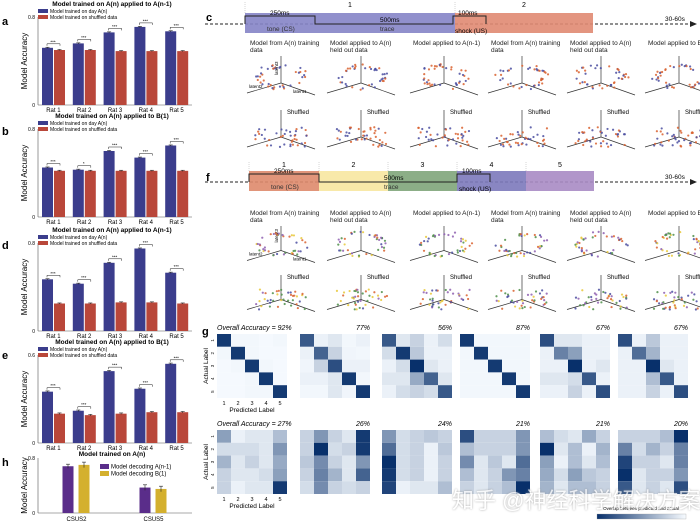 Image resolution: width=700 pixels, height=524 pixels. Describe the element at coordinates (83, 356) in the screenshot. I see `legend-label: Model trained on shuffled data` at that location.